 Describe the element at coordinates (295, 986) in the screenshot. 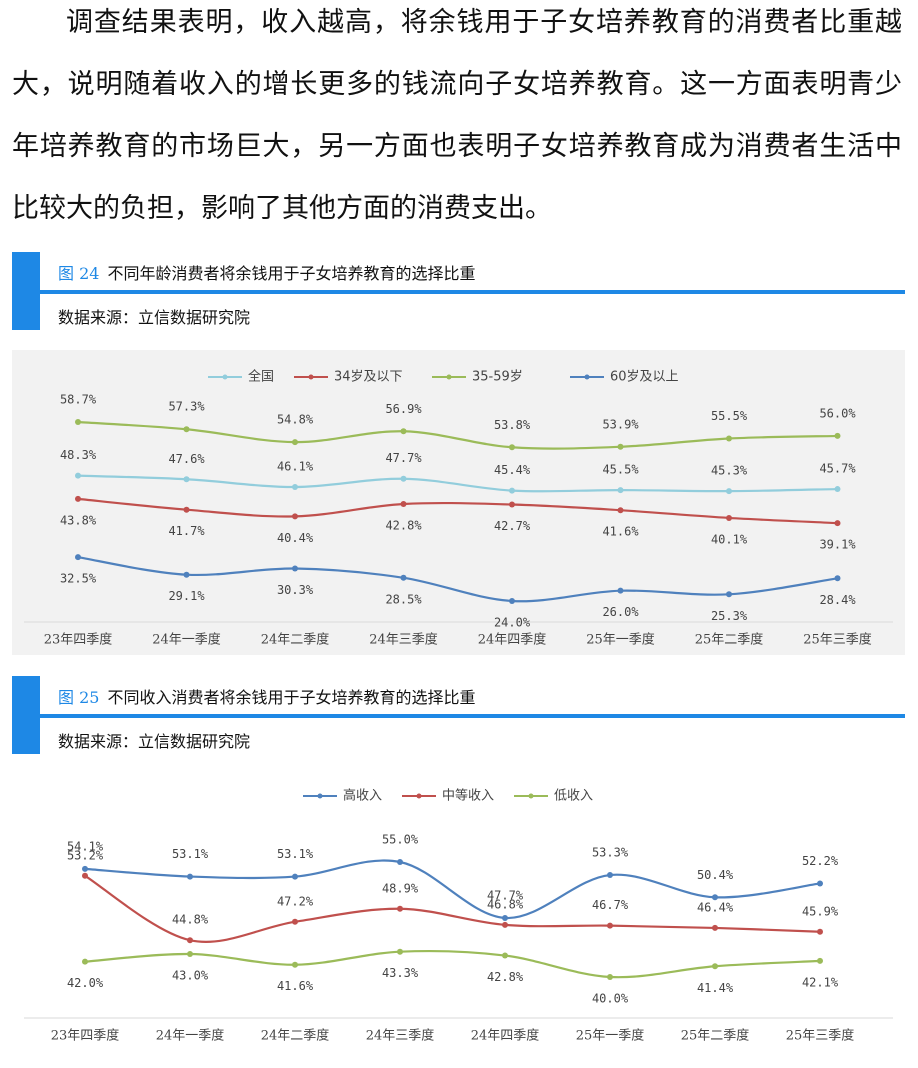

I see `data-label: 41.6%` at that location.